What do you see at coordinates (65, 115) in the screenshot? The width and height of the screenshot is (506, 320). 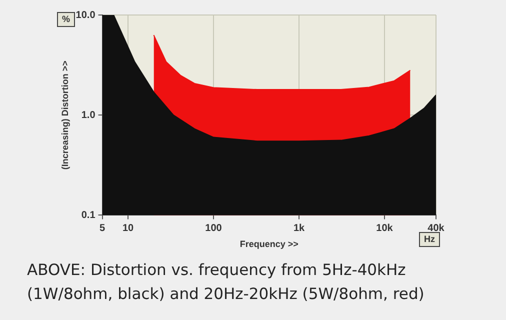 I see `y-axis-title: (Increasing) Distortion >>` at bounding box center [65, 115].